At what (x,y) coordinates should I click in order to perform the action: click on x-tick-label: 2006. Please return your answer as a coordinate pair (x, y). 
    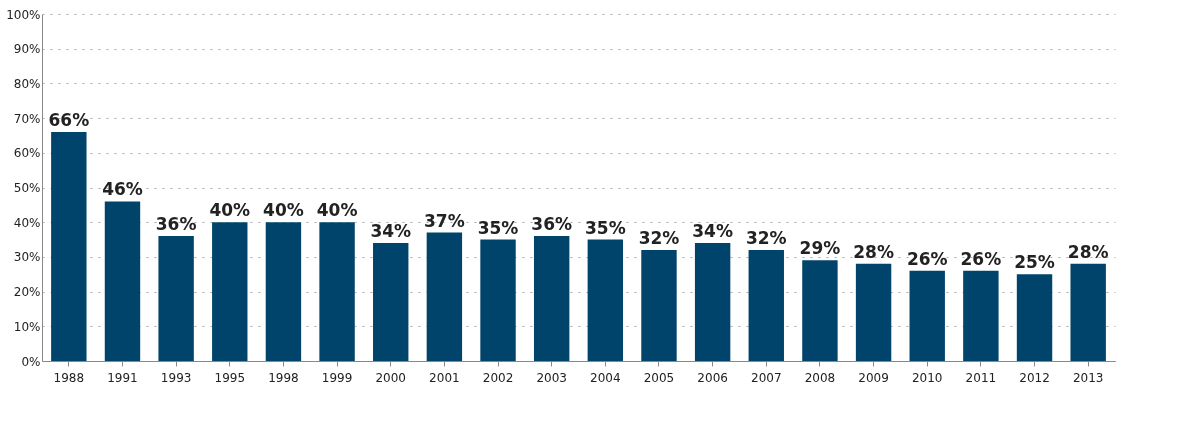
    Looking at the image, I should click on (712, 377).